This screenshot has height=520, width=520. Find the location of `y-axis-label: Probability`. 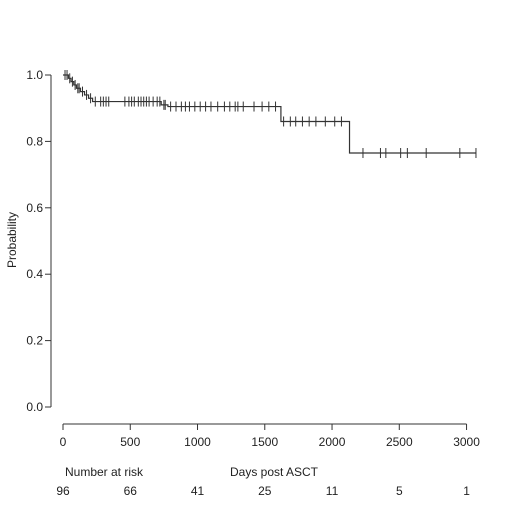

y-axis-label: Probability is located at coordinates (12, 240).